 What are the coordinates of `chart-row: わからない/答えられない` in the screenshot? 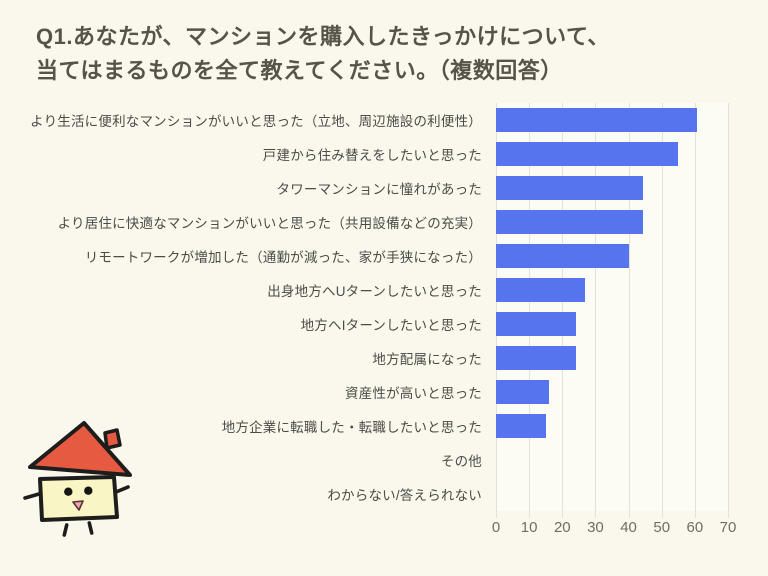 It's located at (384, 494).